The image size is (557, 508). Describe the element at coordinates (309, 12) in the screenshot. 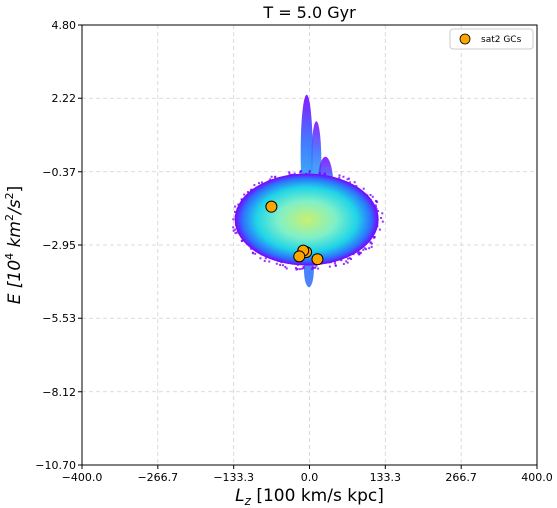

I see `chart-title: T = 5.0 Gyr` at that location.